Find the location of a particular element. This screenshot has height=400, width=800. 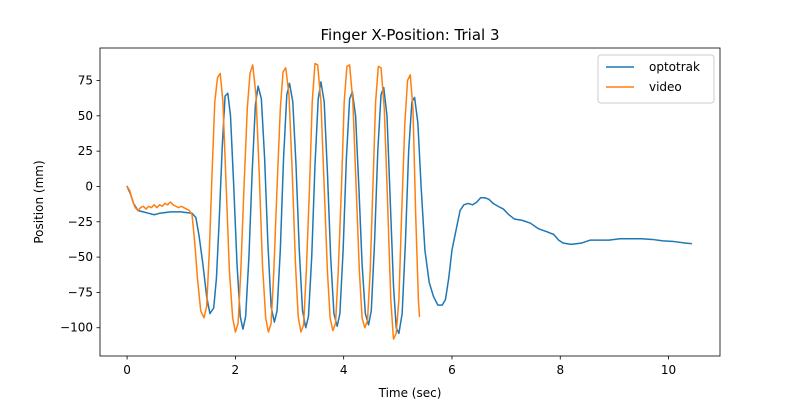

y-tick-label: −50 is located at coordinates (80, 257).